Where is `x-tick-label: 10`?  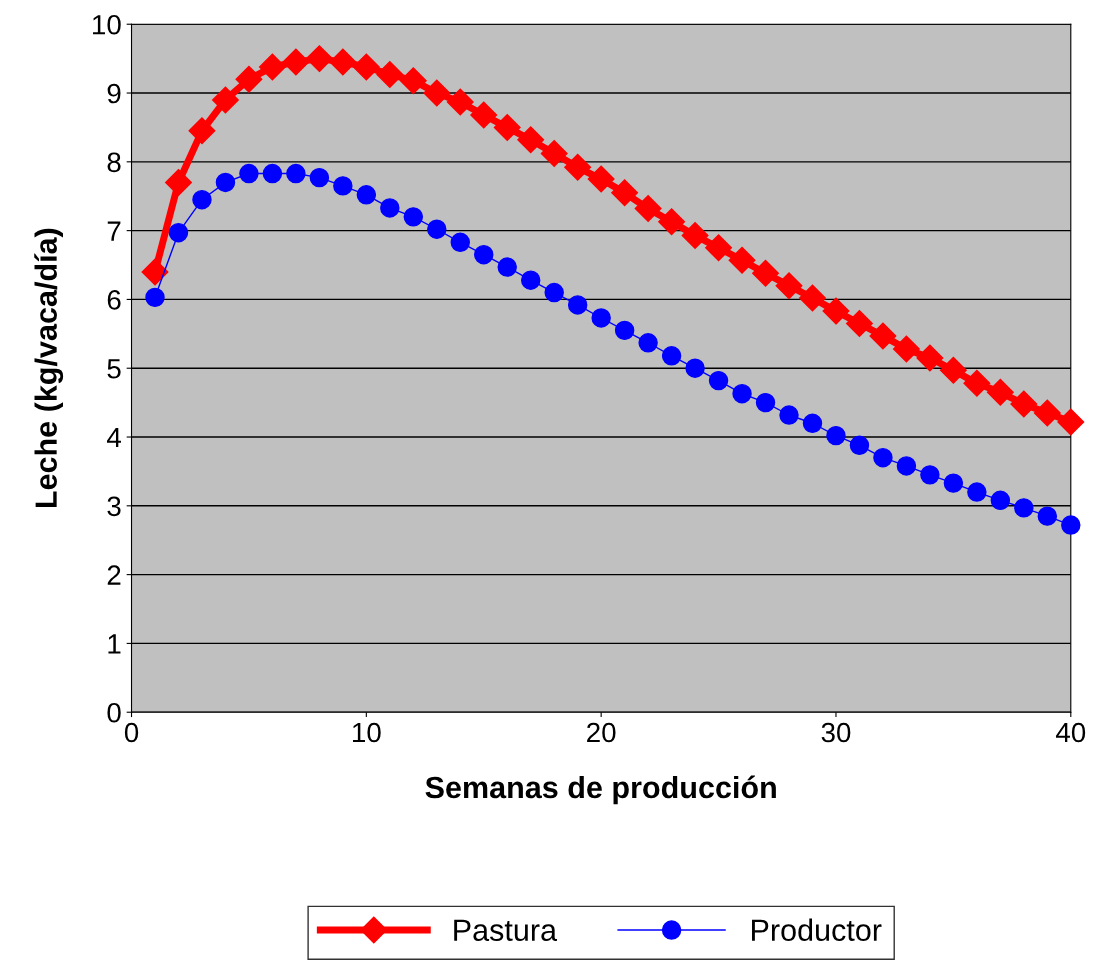
x-tick-label: 10 is located at coordinates (367, 732).